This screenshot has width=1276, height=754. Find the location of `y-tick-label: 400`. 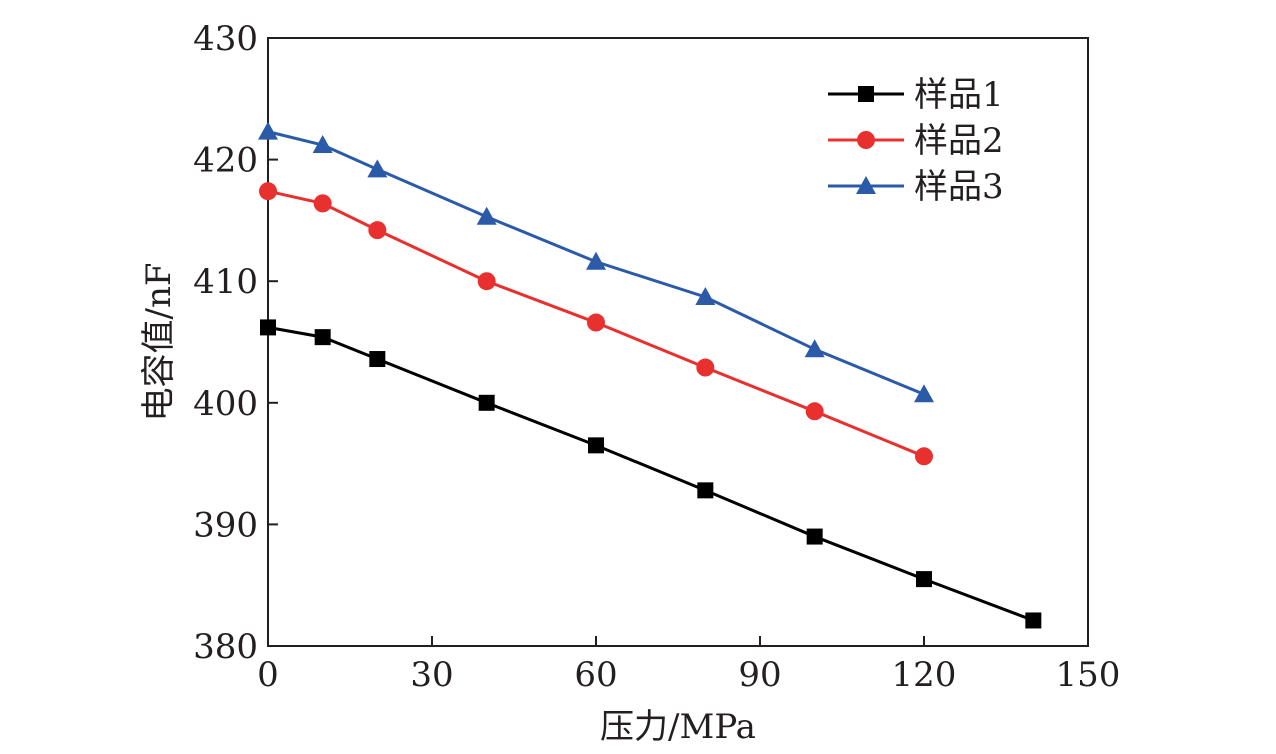

y-tick-label: 400 is located at coordinates (225, 404).